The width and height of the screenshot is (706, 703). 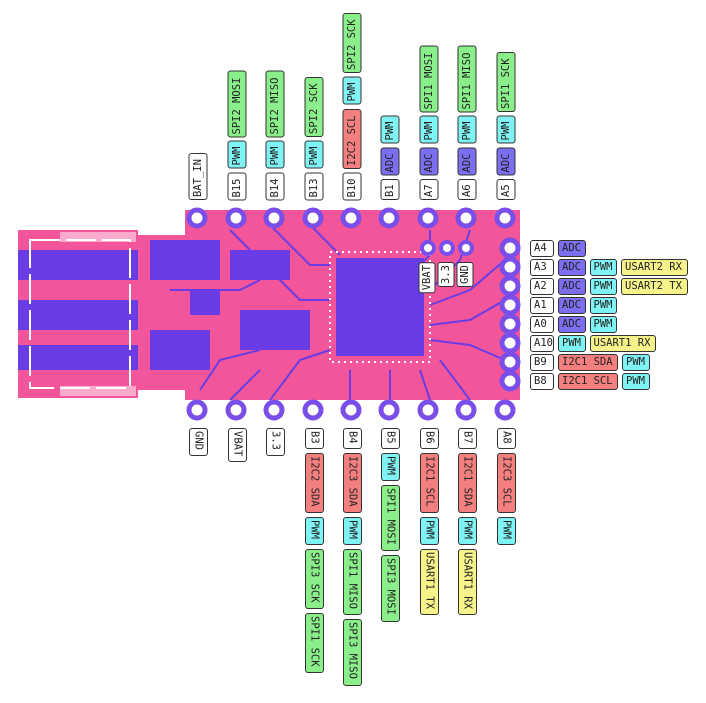 What do you see at coordinates (542, 343) in the screenshot?
I see `pin-label-a10: A10` at bounding box center [542, 343].